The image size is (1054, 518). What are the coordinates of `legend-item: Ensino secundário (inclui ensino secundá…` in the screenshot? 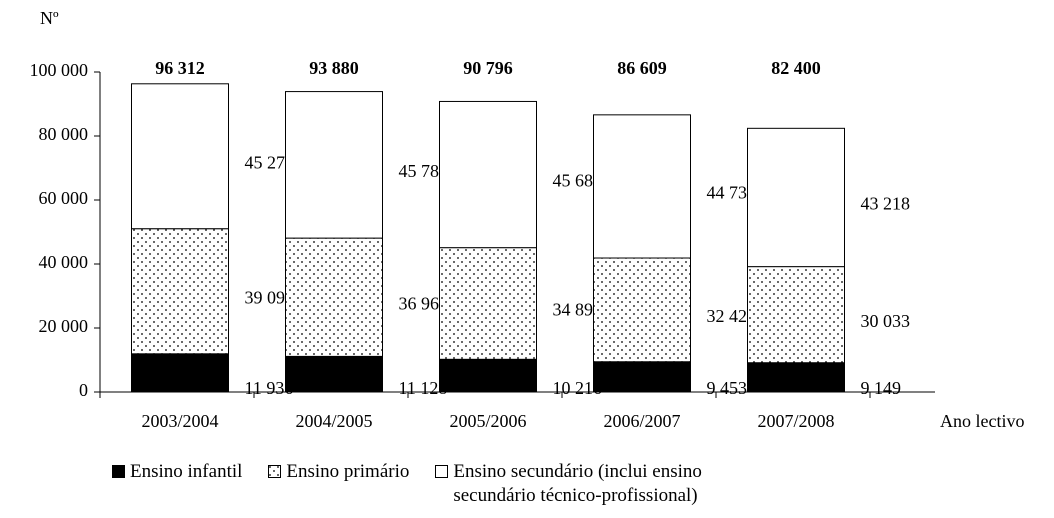 It's located at (609, 484).